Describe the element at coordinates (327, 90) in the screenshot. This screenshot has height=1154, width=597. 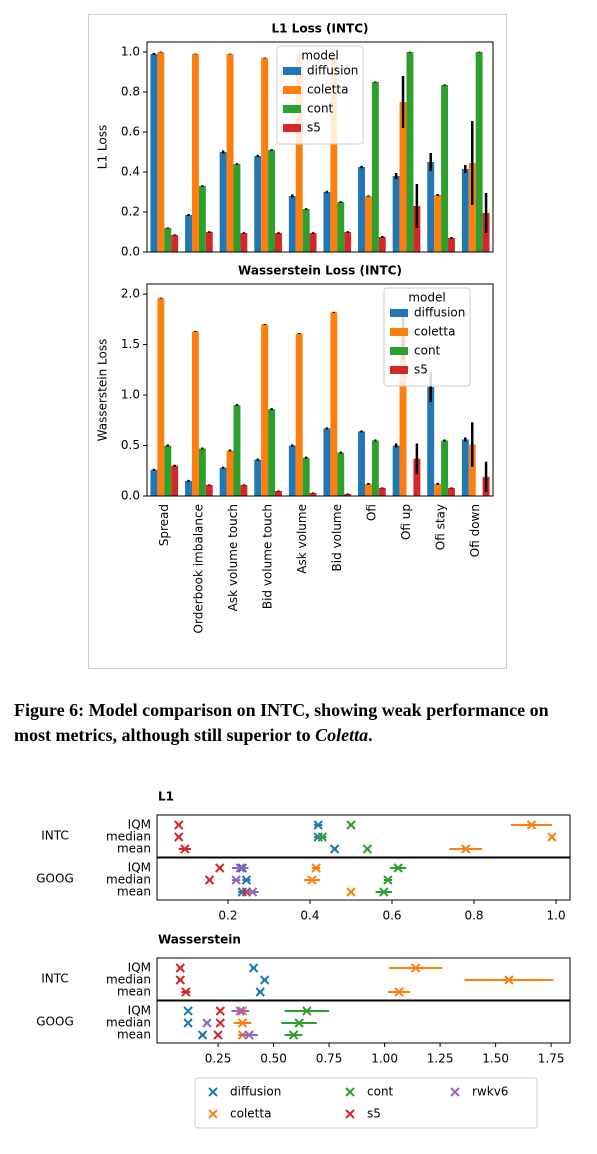
I see `legend-label: coletta` at that location.